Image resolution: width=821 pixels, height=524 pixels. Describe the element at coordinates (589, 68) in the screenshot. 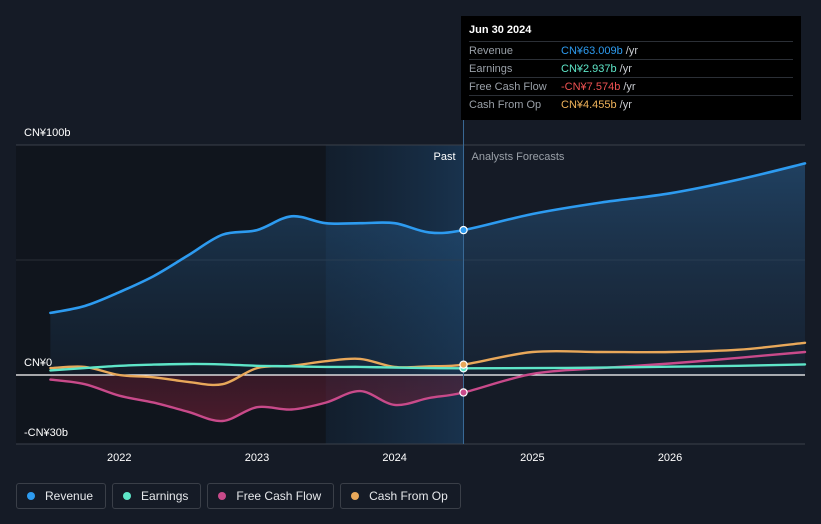

I see `tooltip-value: CN¥2.937b` at that location.